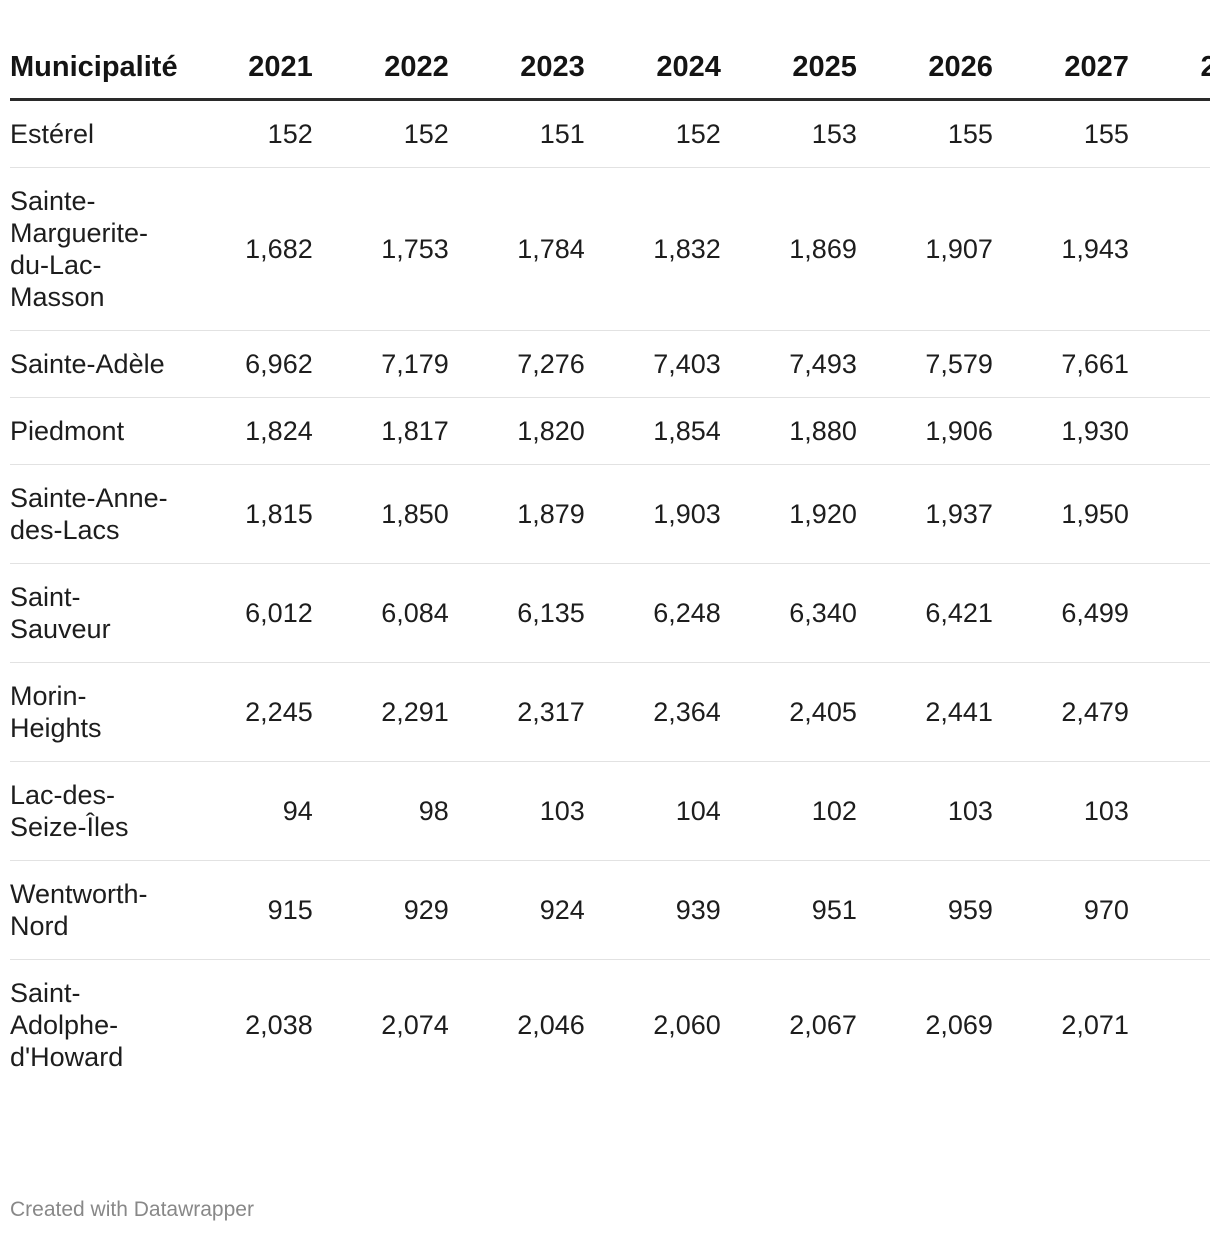  What do you see at coordinates (385, 364) in the screenshot?
I see `population-value-cell: 7,179` at bounding box center [385, 364].